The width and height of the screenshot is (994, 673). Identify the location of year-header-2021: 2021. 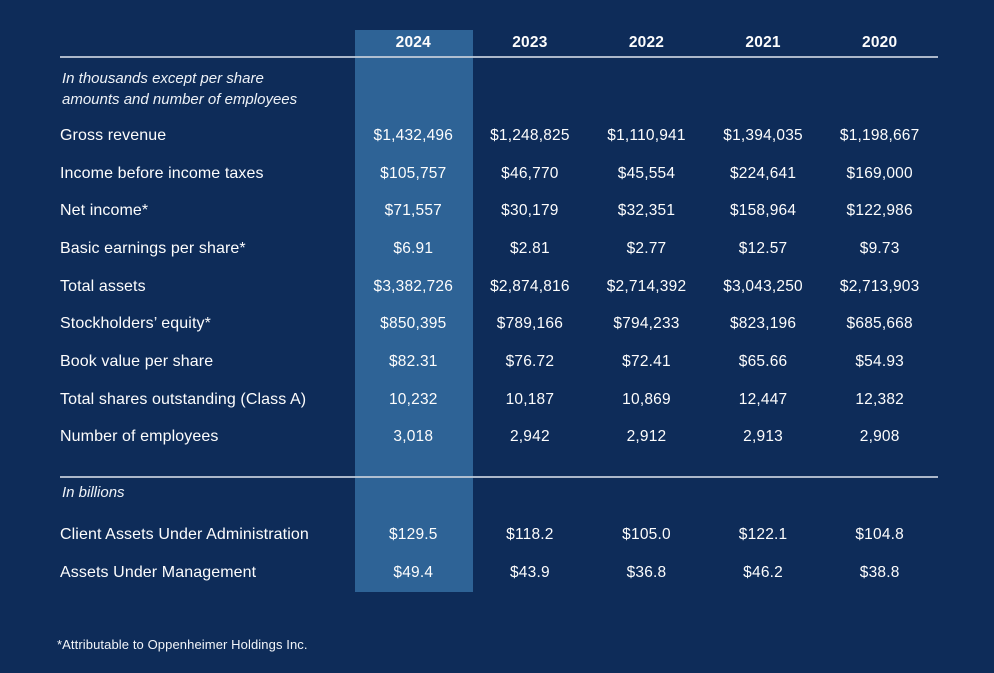
(763, 42).